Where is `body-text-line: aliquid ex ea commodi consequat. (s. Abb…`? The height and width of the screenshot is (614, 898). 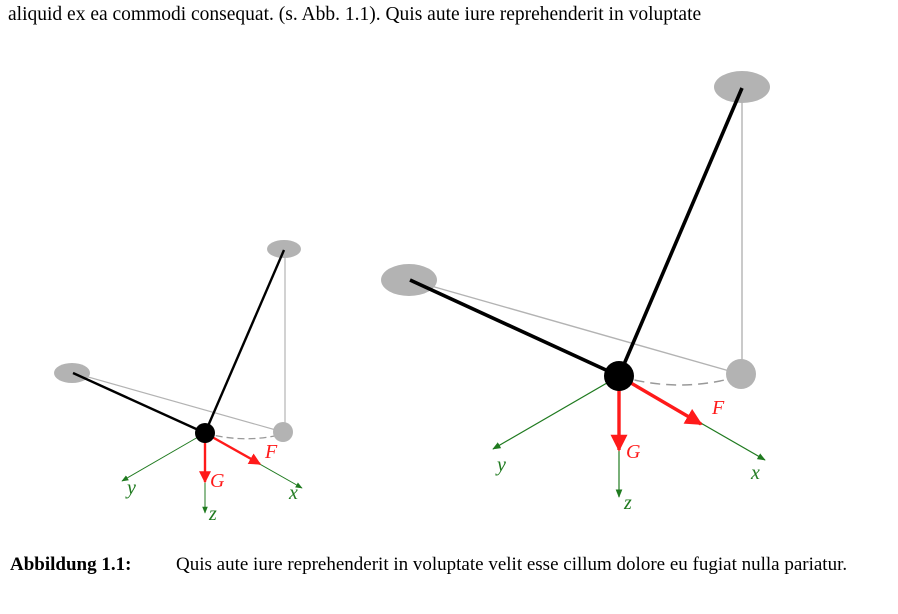 body-text-line: aliquid ex ea commodi consequat. (s. Abb… is located at coordinates (355, 14).